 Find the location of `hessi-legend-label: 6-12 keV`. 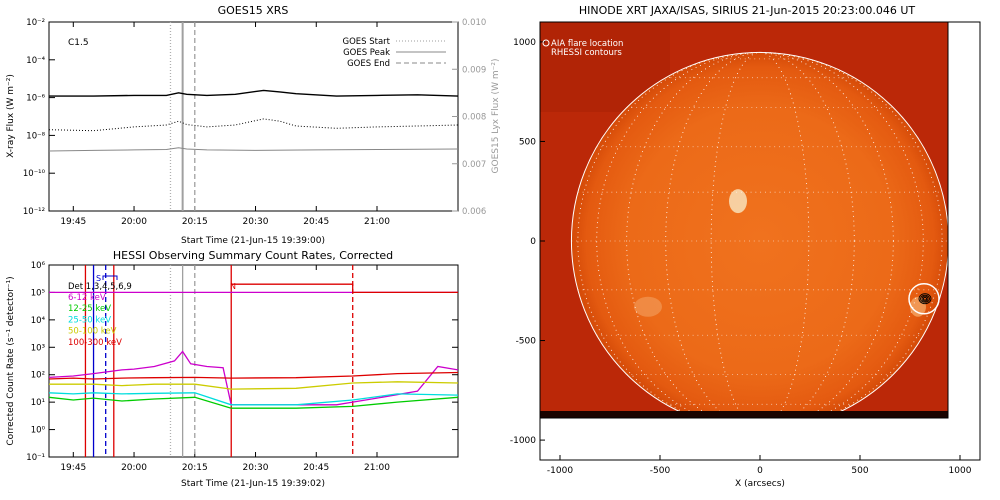

hessi-legend-label: 6-12 keV is located at coordinates (87, 298).